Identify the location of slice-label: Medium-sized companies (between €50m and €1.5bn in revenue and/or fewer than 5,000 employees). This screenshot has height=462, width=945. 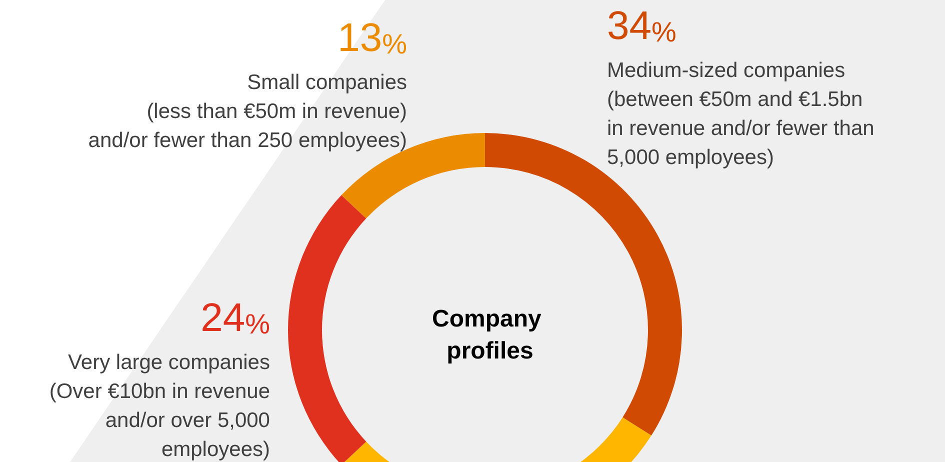
(740, 114).